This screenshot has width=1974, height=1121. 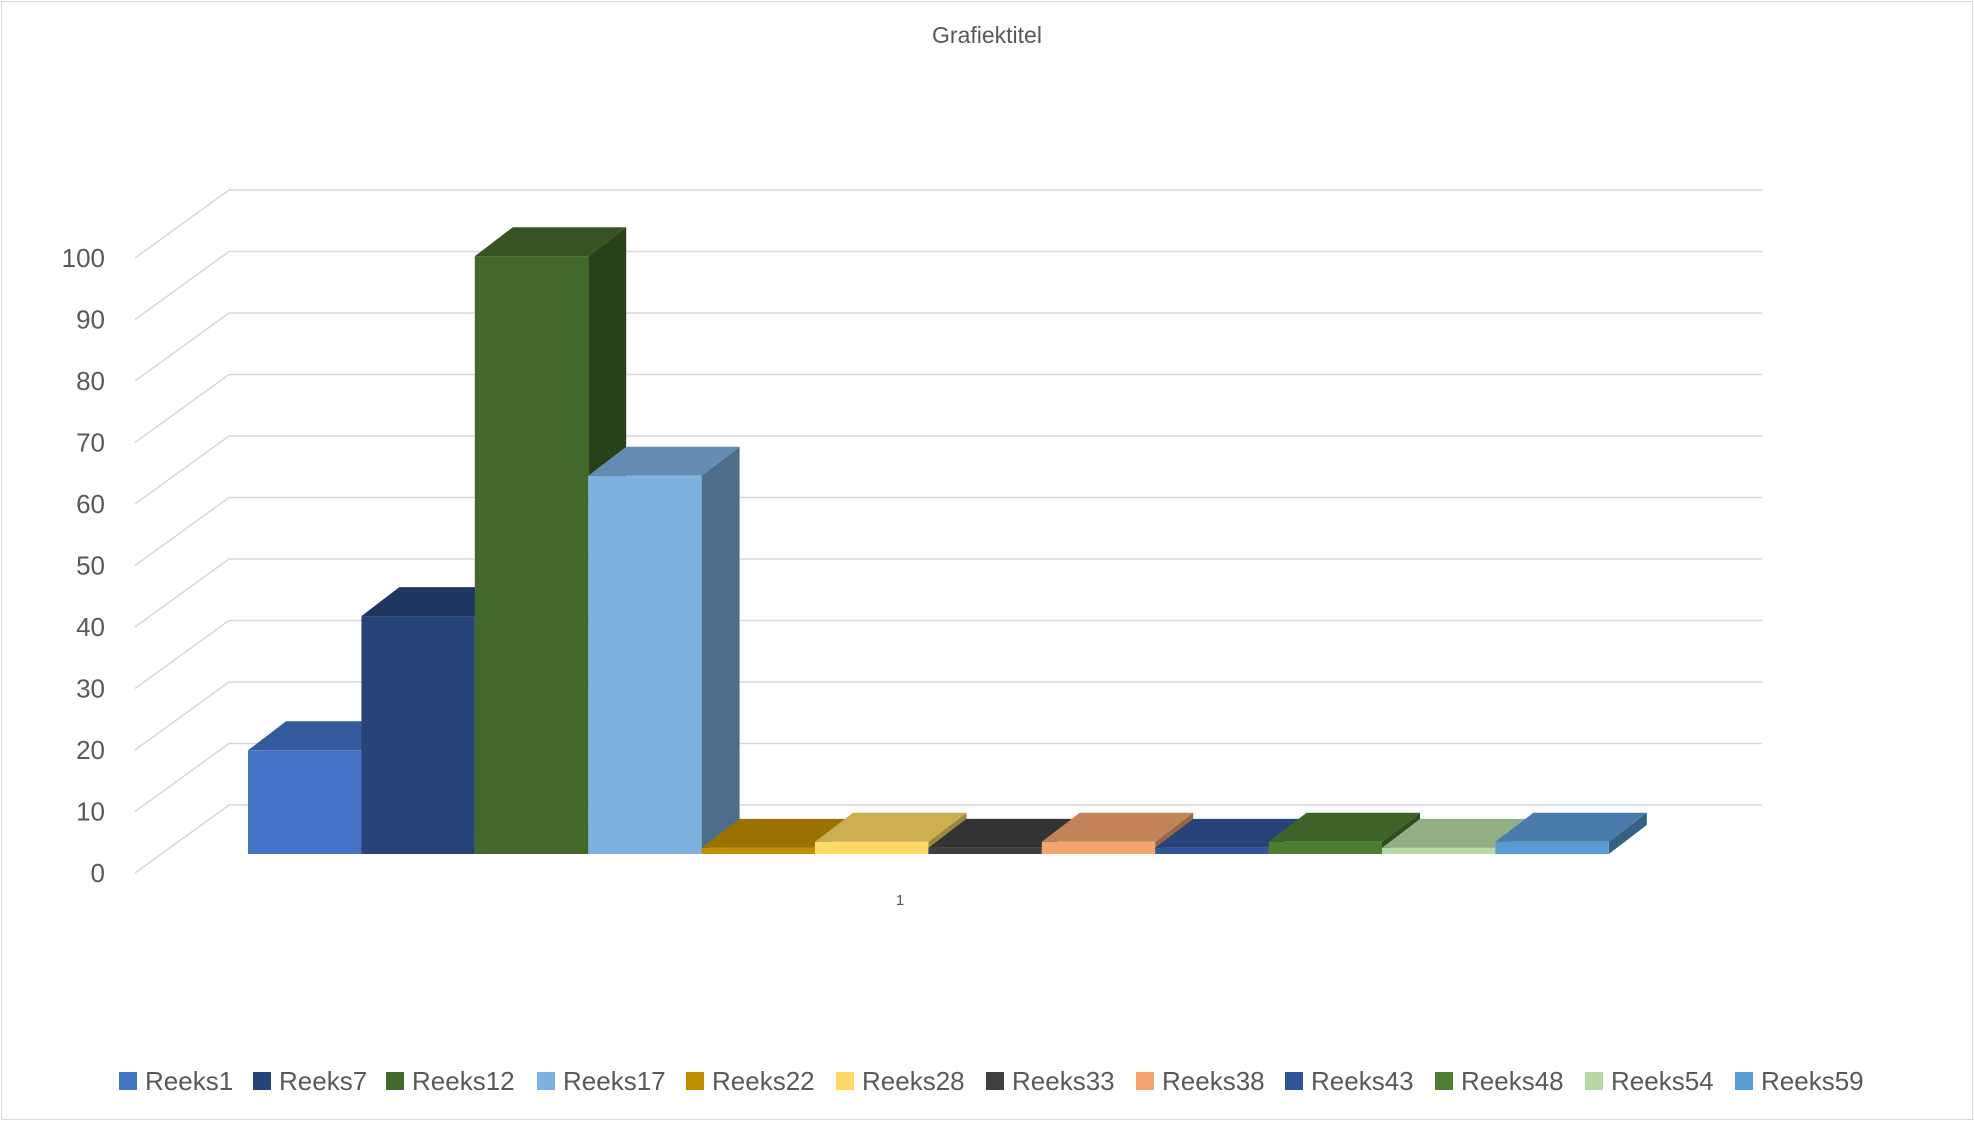 What do you see at coordinates (900, 900) in the screenshot?
I see `x-tick-label: 1` at bounding box center [900, 900].